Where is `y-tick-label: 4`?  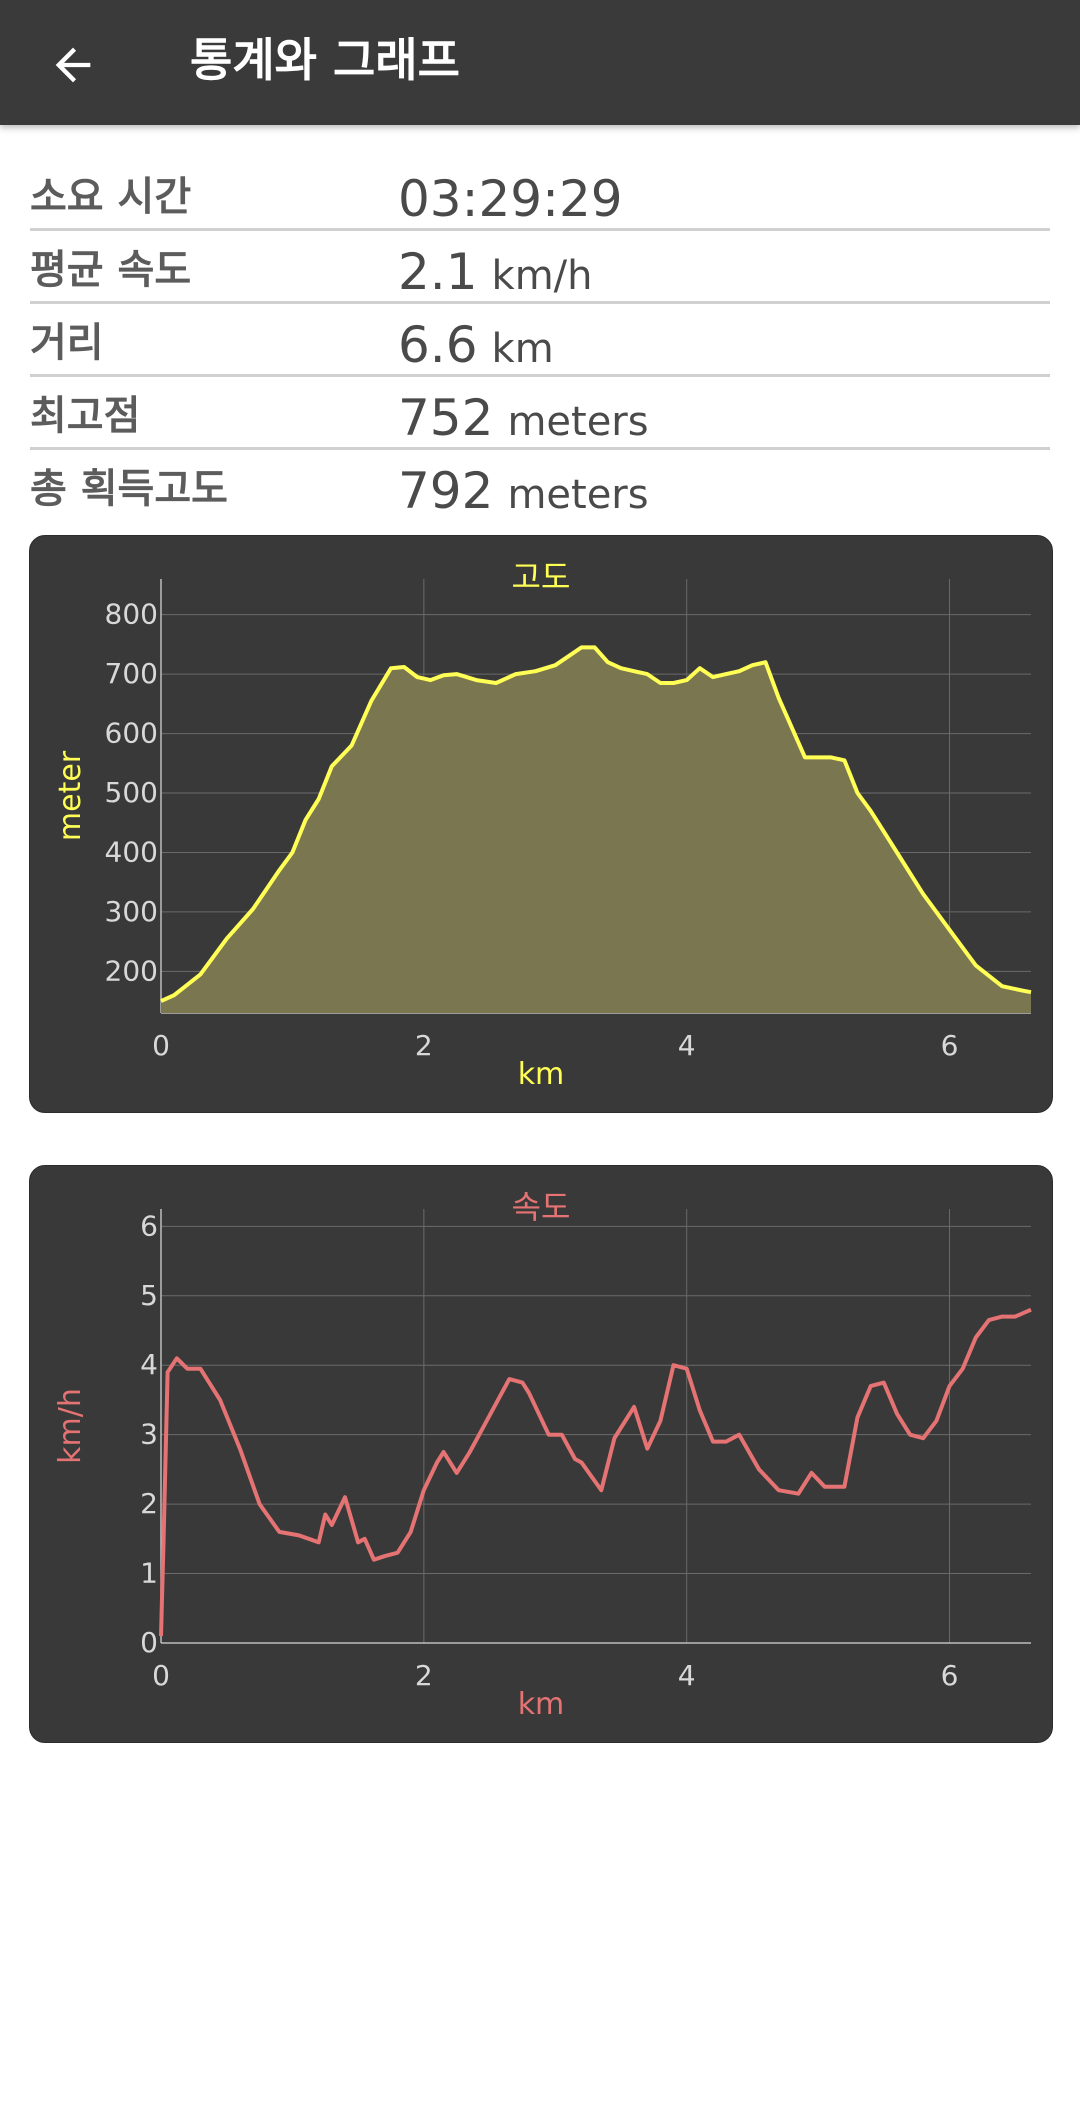
y-tick-label: 4 is located at coordinates (149, 1364).